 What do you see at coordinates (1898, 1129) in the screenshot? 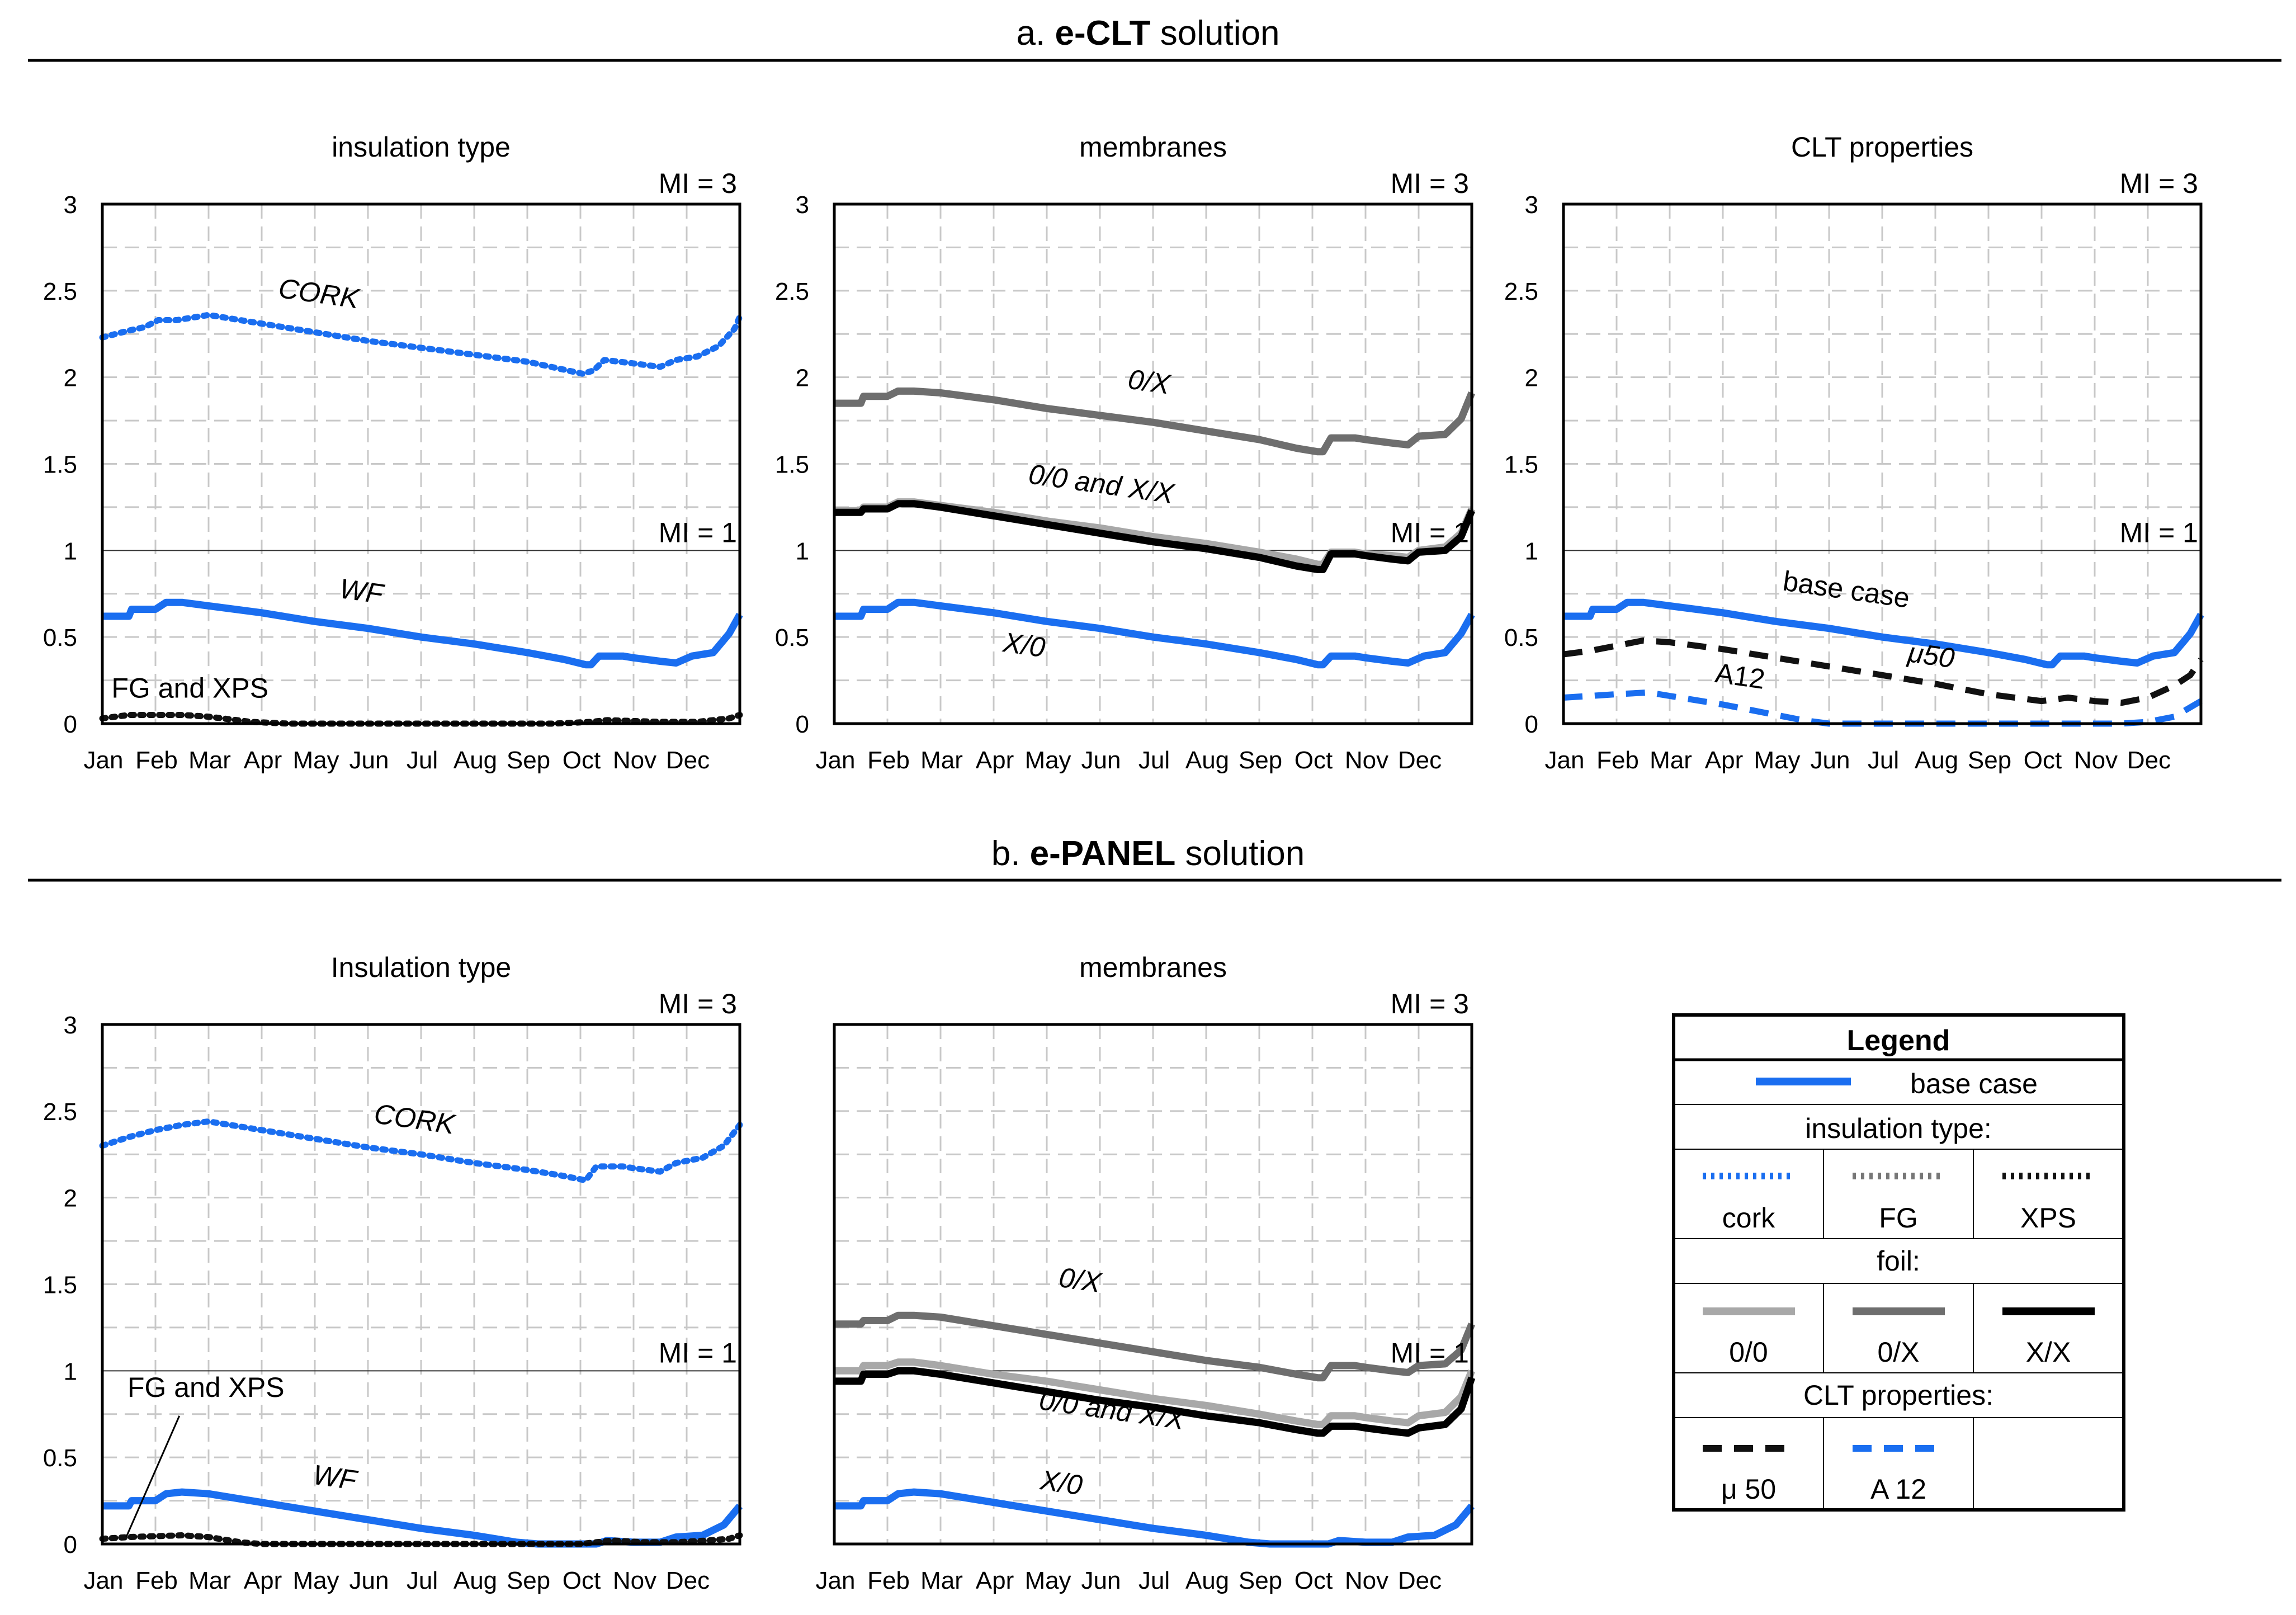
I see `legend-heading-insulation: insulation type:` at bounding box center [1898, 1129].